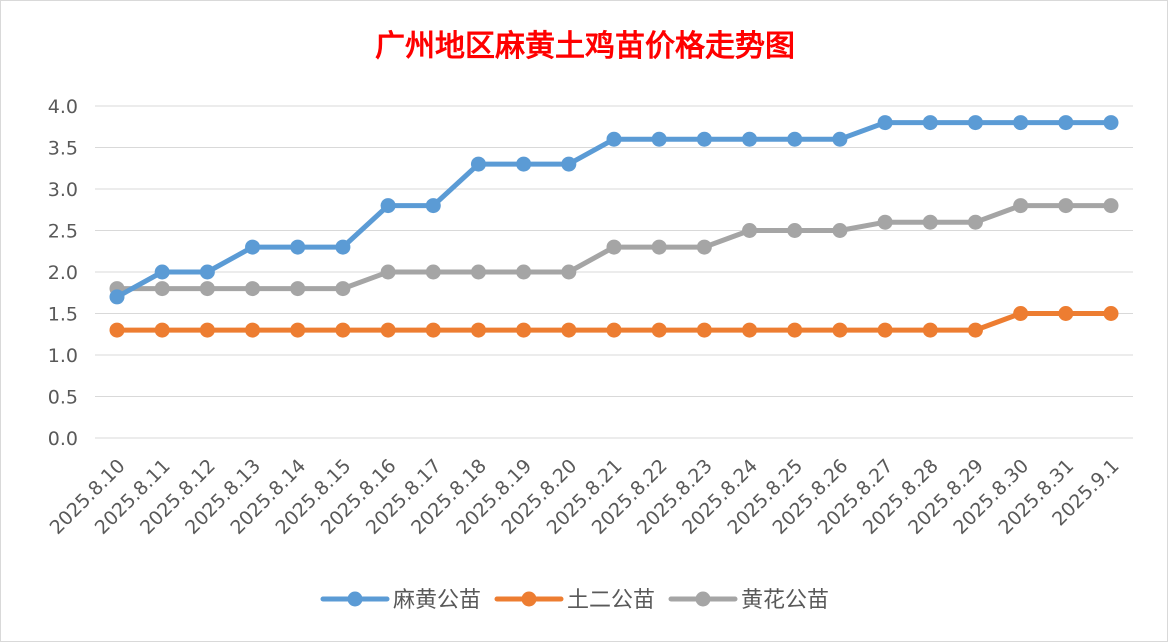 This screenshot has height=643, width=1168. I want to click on legend-item: 土二公苗, so click(574, 600).